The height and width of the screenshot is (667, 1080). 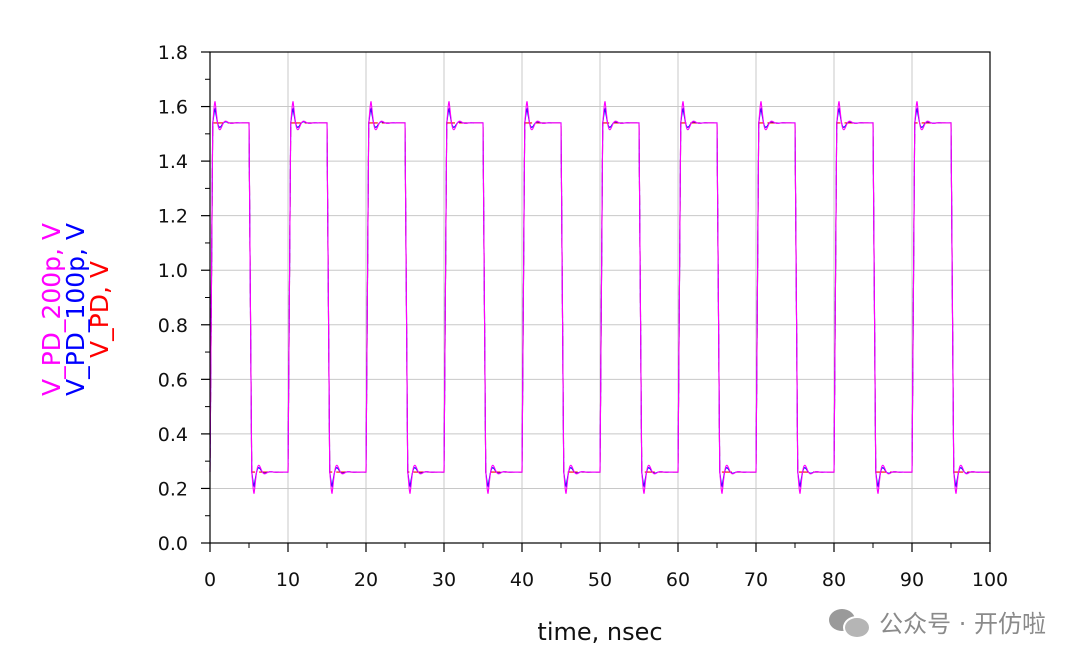 I want to click on y-axis-title-line: V_PD_100p, V, so click(x=75, y=309).